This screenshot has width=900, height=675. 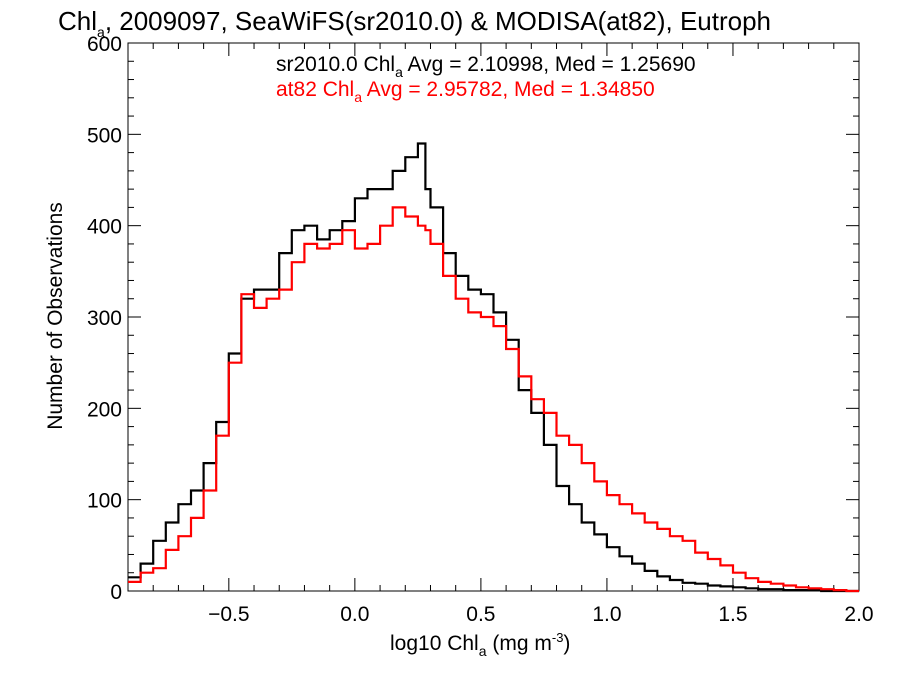 What do you see at coordinates (104, 44) in the screenshot?
I see `y-tick-label: 600` at bounding box center [104, 44].